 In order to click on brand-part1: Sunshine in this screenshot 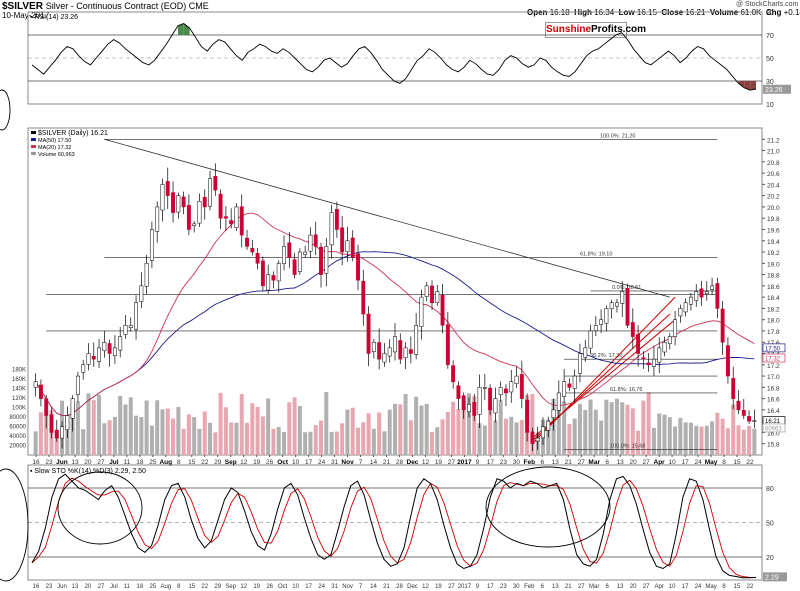, I will do `click(569, 29)`.